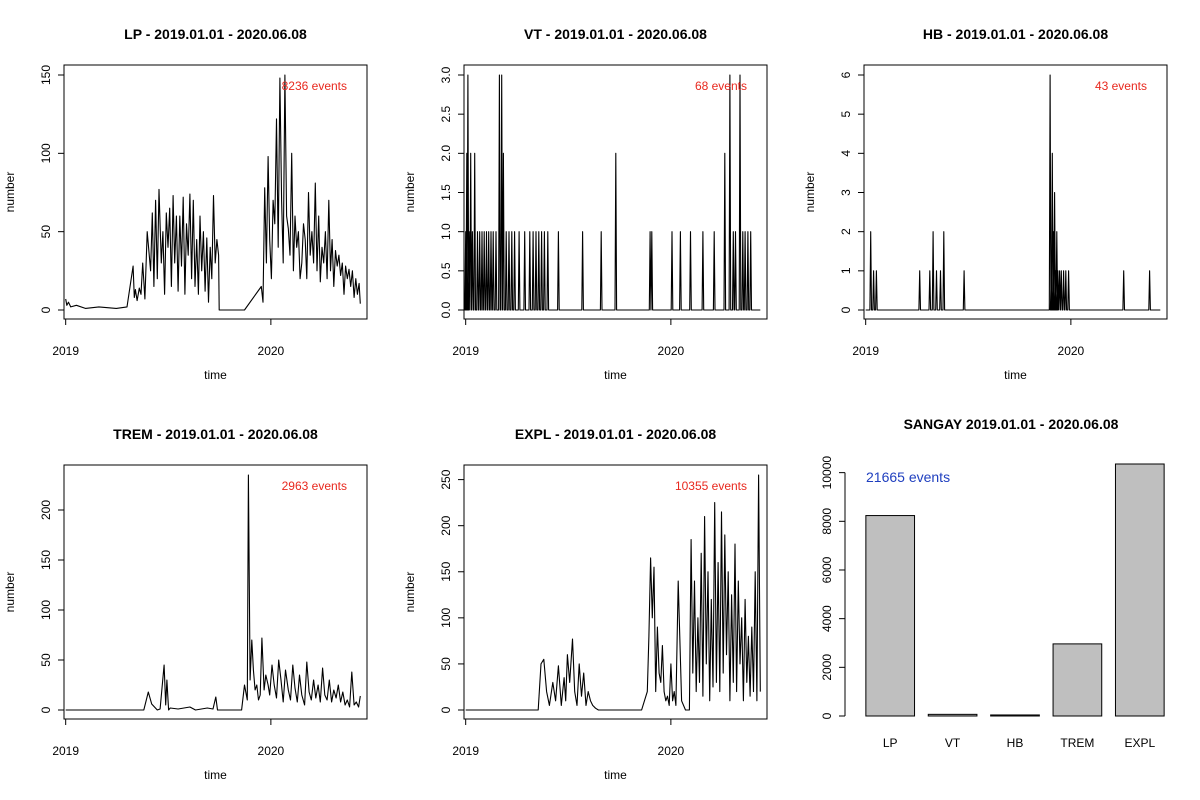  Describe the element at coordinates (711, 486) in the screenshot. I see `event-count-annotation: 10355 events` at that location.